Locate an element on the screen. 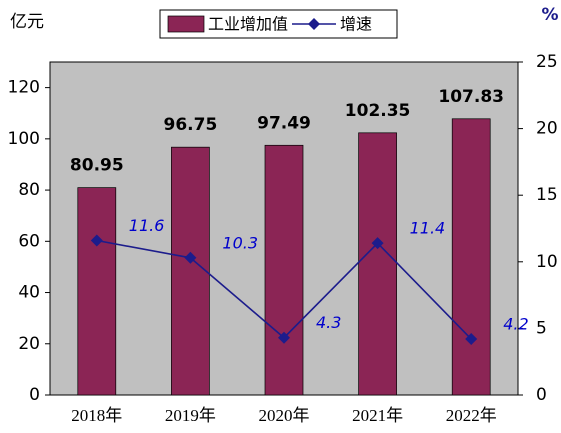 The width and height of the screenshot is (561, 433). bar-value-label: 102.35 is located at coordinates (378, 111).